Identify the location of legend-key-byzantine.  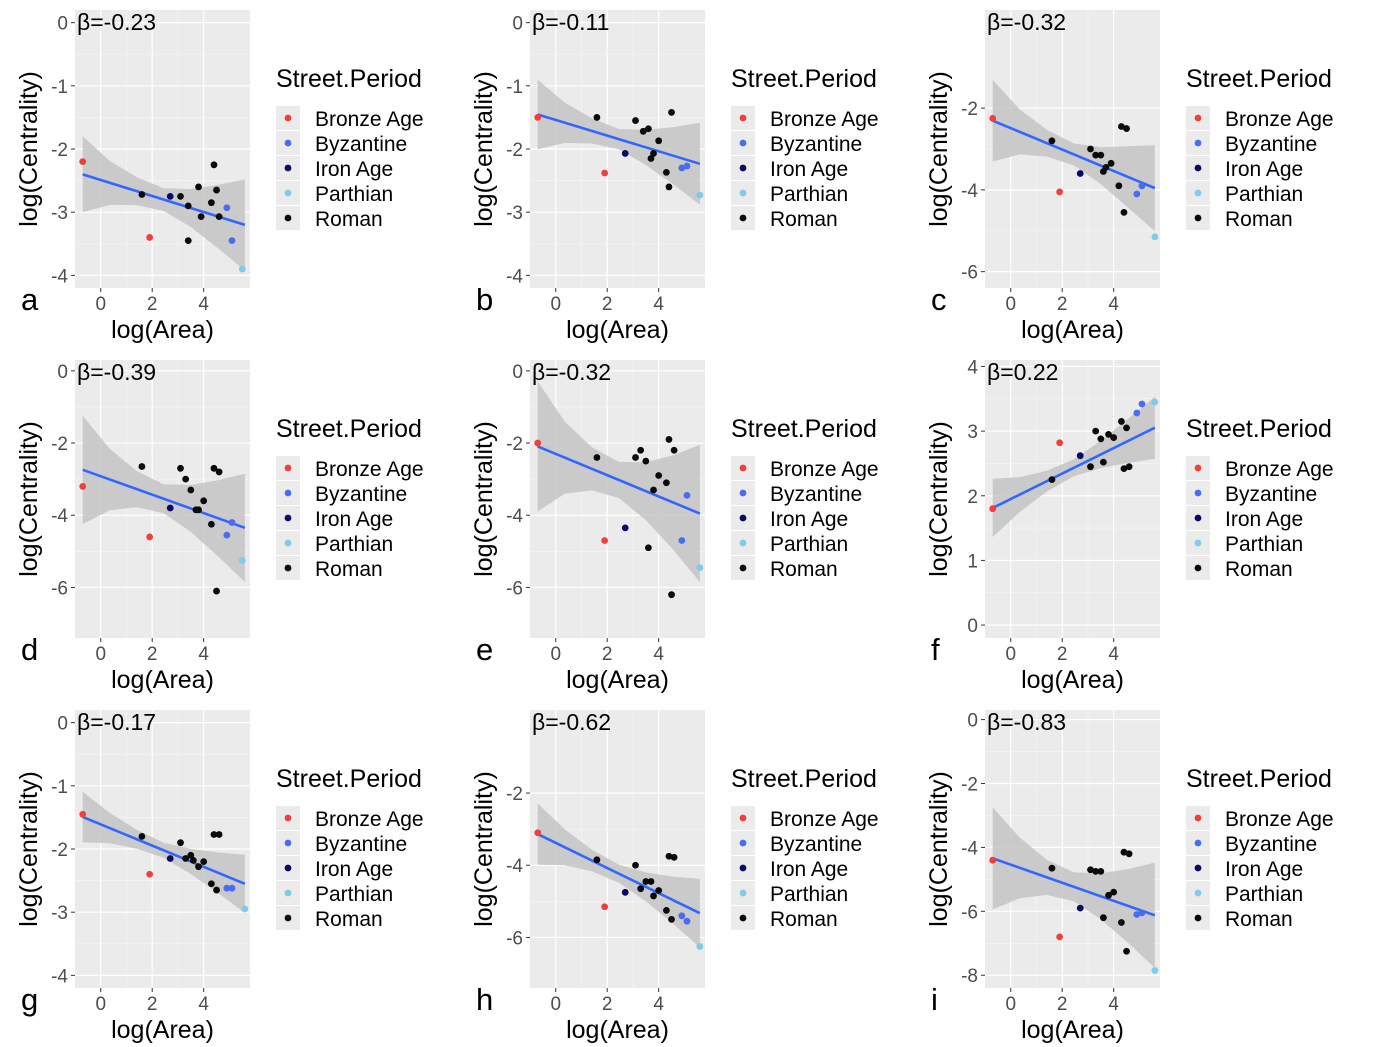
(743, 493).